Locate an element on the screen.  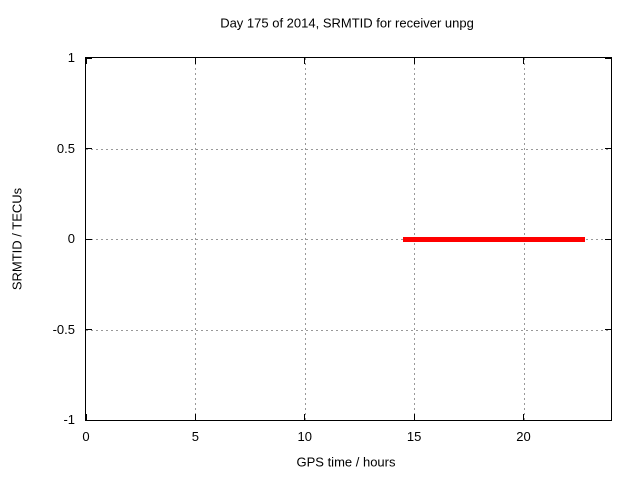
gridline-y--0.5 is located at coordinates (348, 330).